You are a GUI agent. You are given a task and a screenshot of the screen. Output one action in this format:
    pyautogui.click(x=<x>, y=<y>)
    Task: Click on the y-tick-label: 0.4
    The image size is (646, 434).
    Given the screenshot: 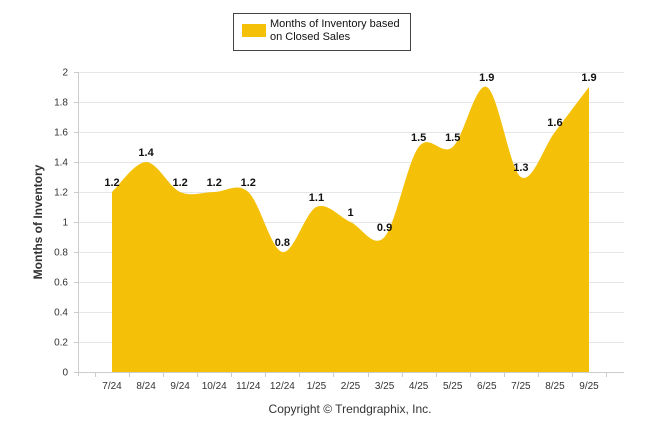 What is the action you would take?
    pyautogui.click(x=61, y=313)
    